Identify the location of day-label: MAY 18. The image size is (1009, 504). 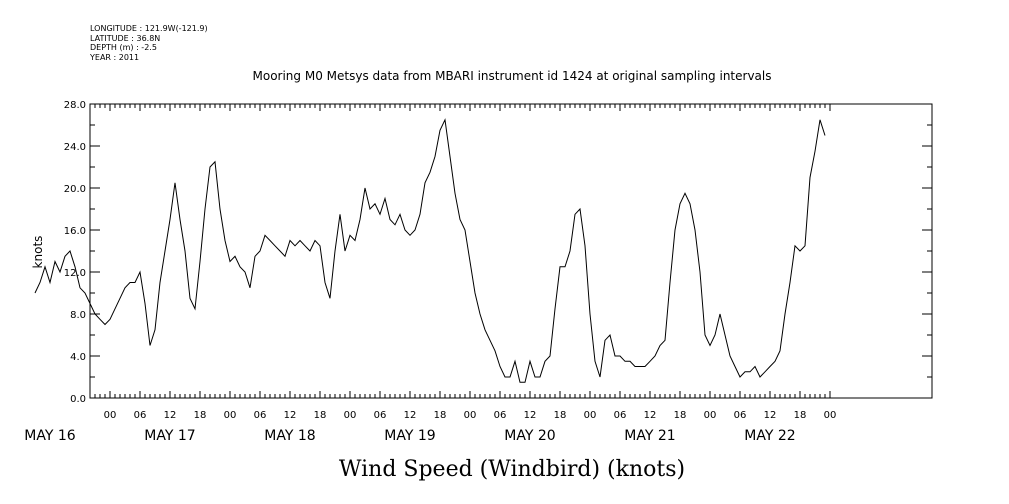
(289, 436).